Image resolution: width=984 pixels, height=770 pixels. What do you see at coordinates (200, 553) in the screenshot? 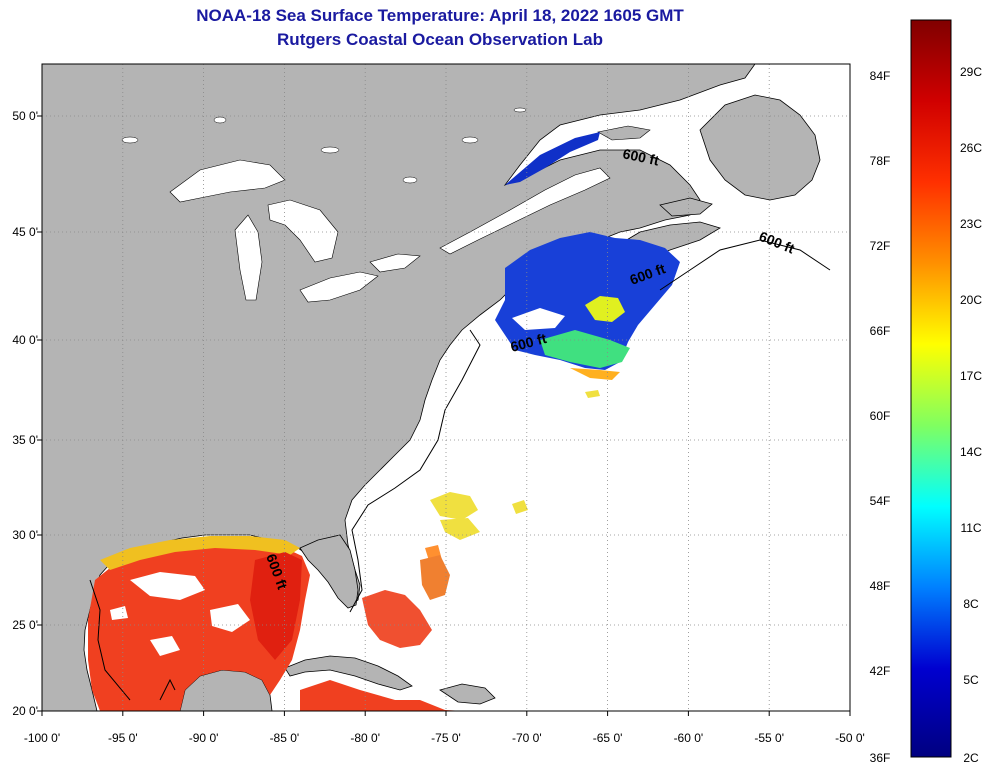
I see `sst-gulf-coastal-yellow` at bounding box center [200, 553].